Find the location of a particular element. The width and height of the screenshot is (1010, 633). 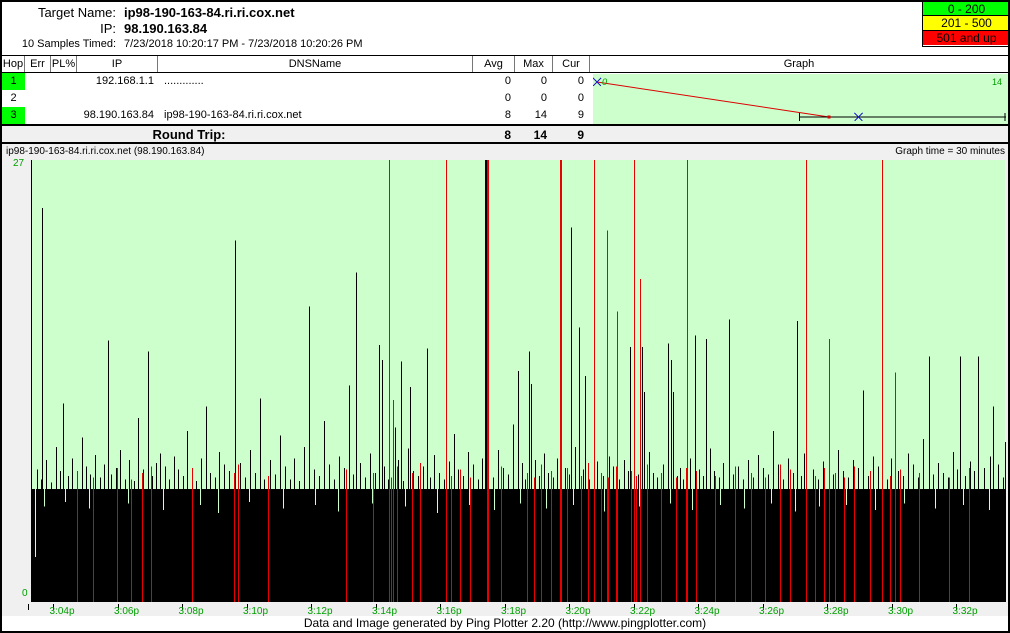

y-axis-max-label: 27 is located at coordinates (19, 163).